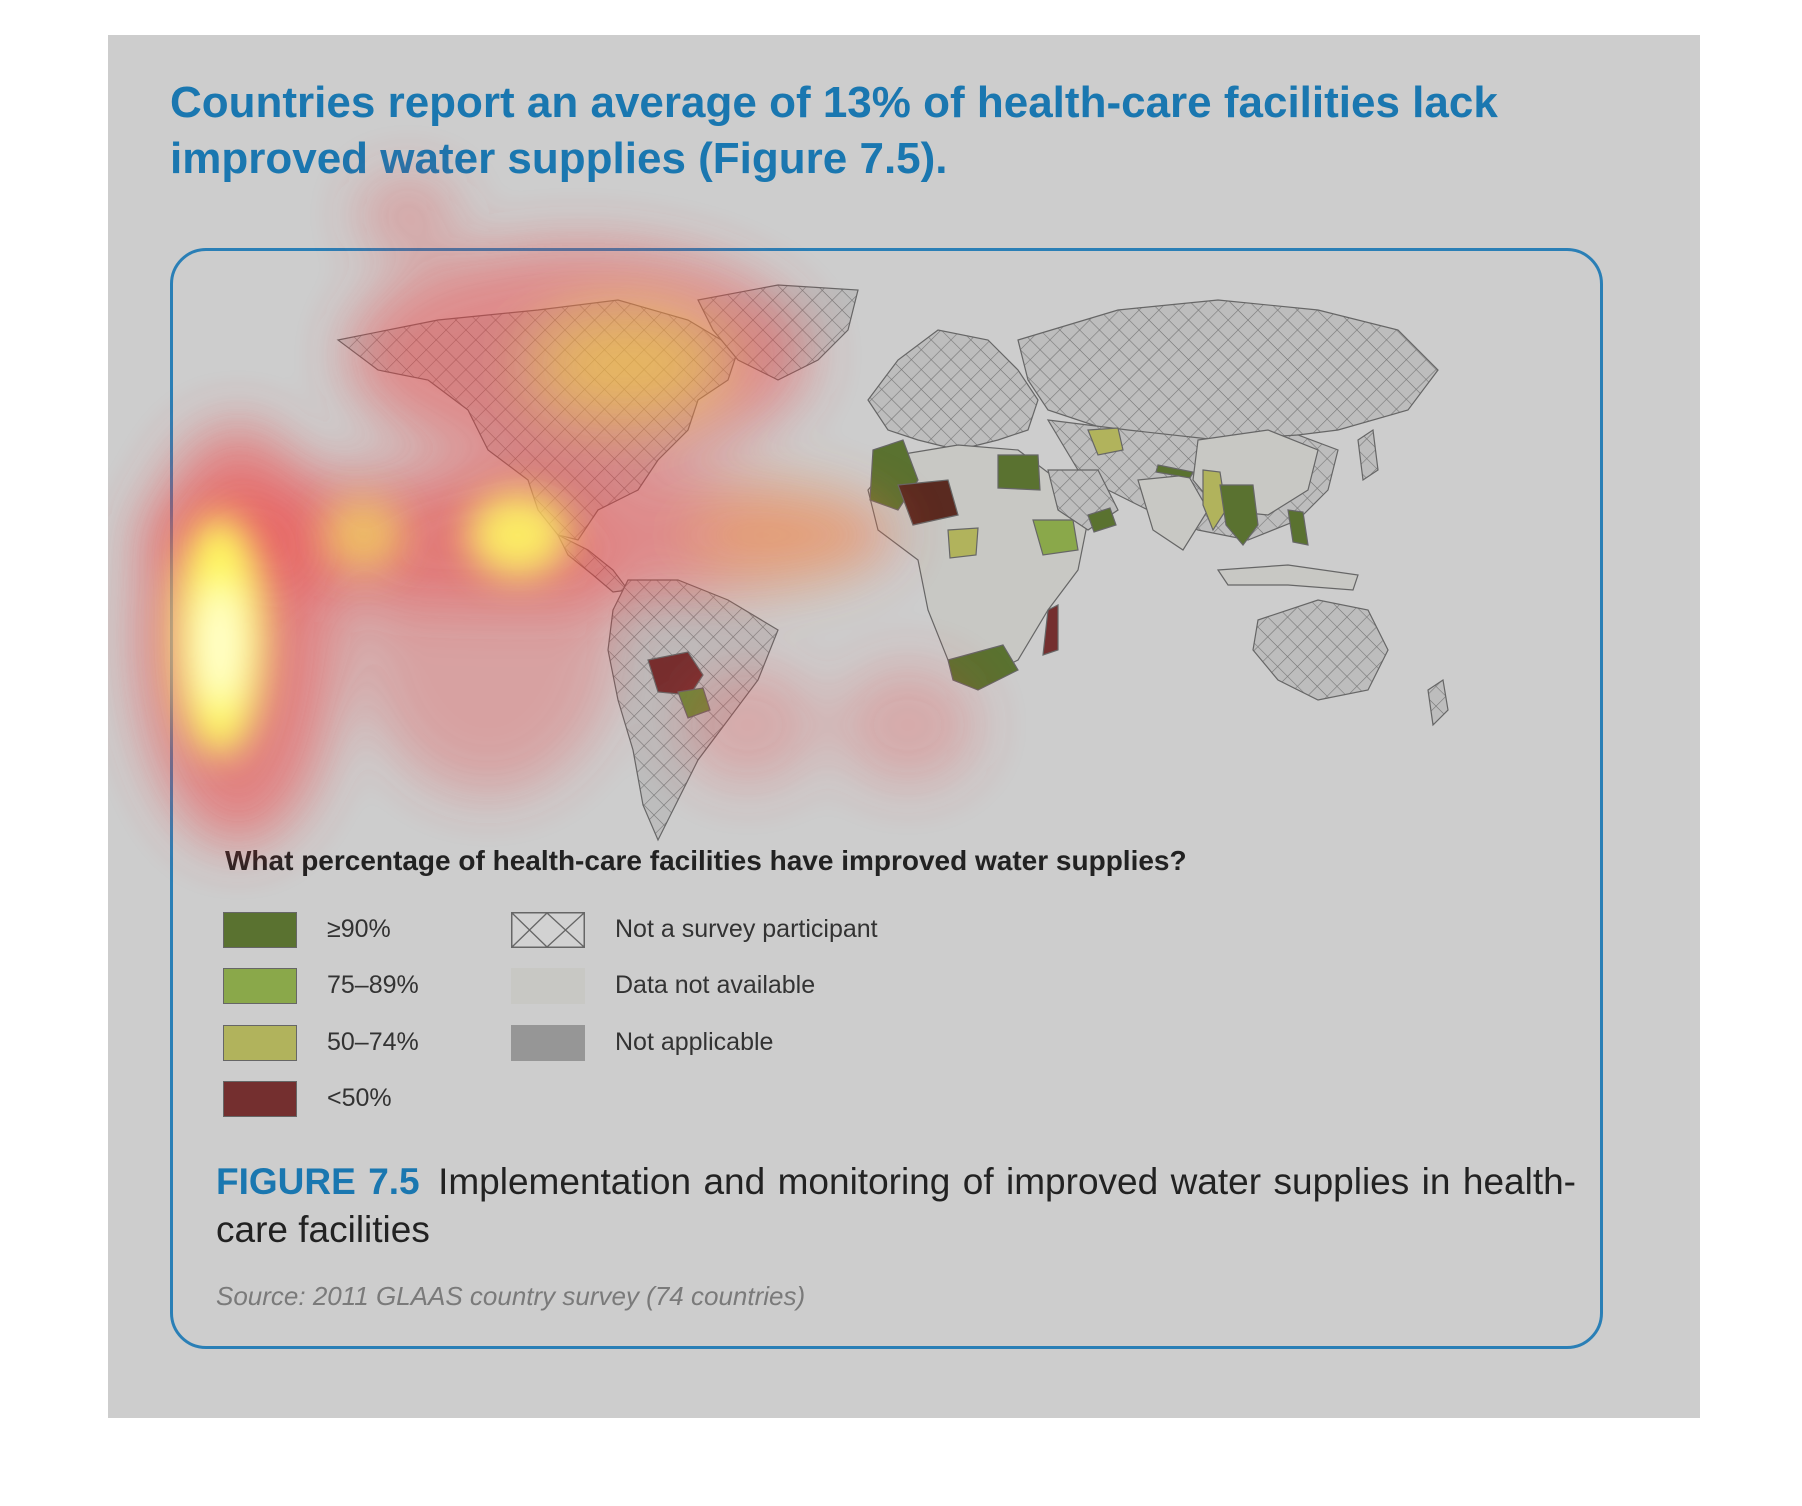  What do you see at coordinates (593, 563) in the screenshot?
I see `central-america-region` at bounding box center [593, 563].